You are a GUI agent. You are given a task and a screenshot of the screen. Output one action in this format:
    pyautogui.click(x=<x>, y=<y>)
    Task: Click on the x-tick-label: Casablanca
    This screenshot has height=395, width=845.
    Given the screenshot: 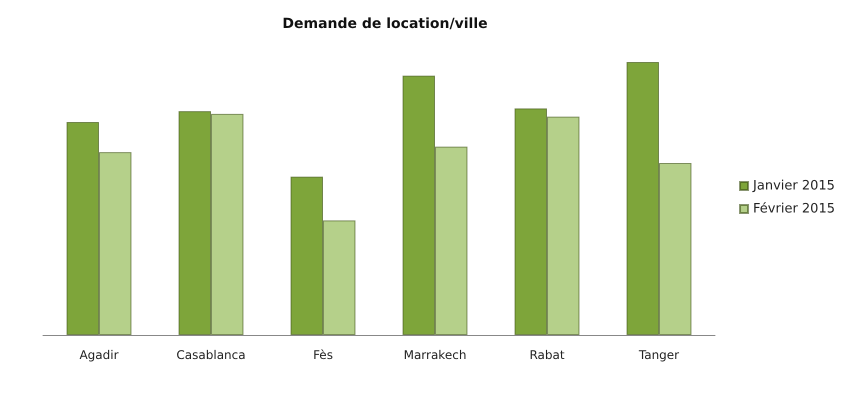 What is the action you would take?
    pyautogui.click(x=211, y=355)
    